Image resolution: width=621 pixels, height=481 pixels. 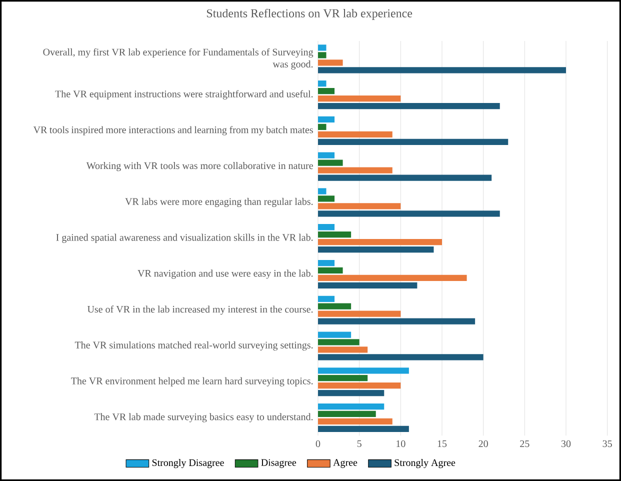 What do you see at coordinates (566, 444) in the screenshot?
I see `x-tick-label: 30` at bounding box center [566, 444].